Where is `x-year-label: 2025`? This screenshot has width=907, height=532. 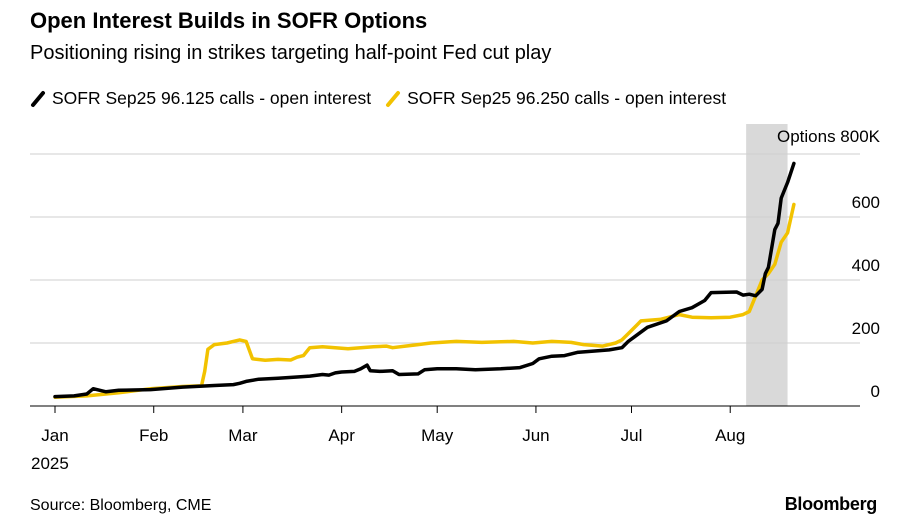
x-year-label: 2025 is located at coordinates (50, 463).